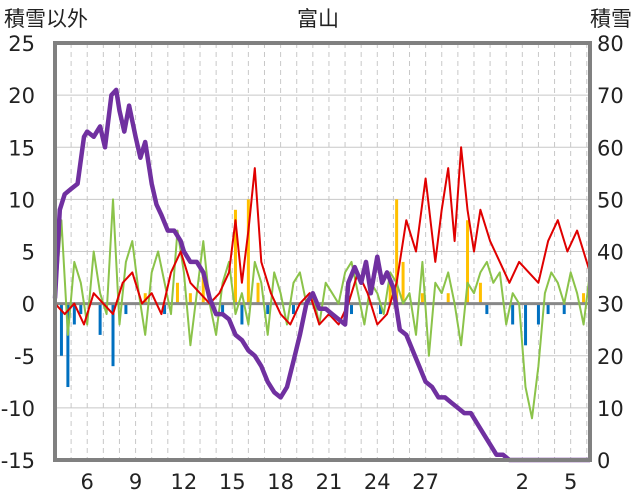 This screenshot has height=501, width=636. I want to click on y-right-tick-label: 60, so click(610, 148).